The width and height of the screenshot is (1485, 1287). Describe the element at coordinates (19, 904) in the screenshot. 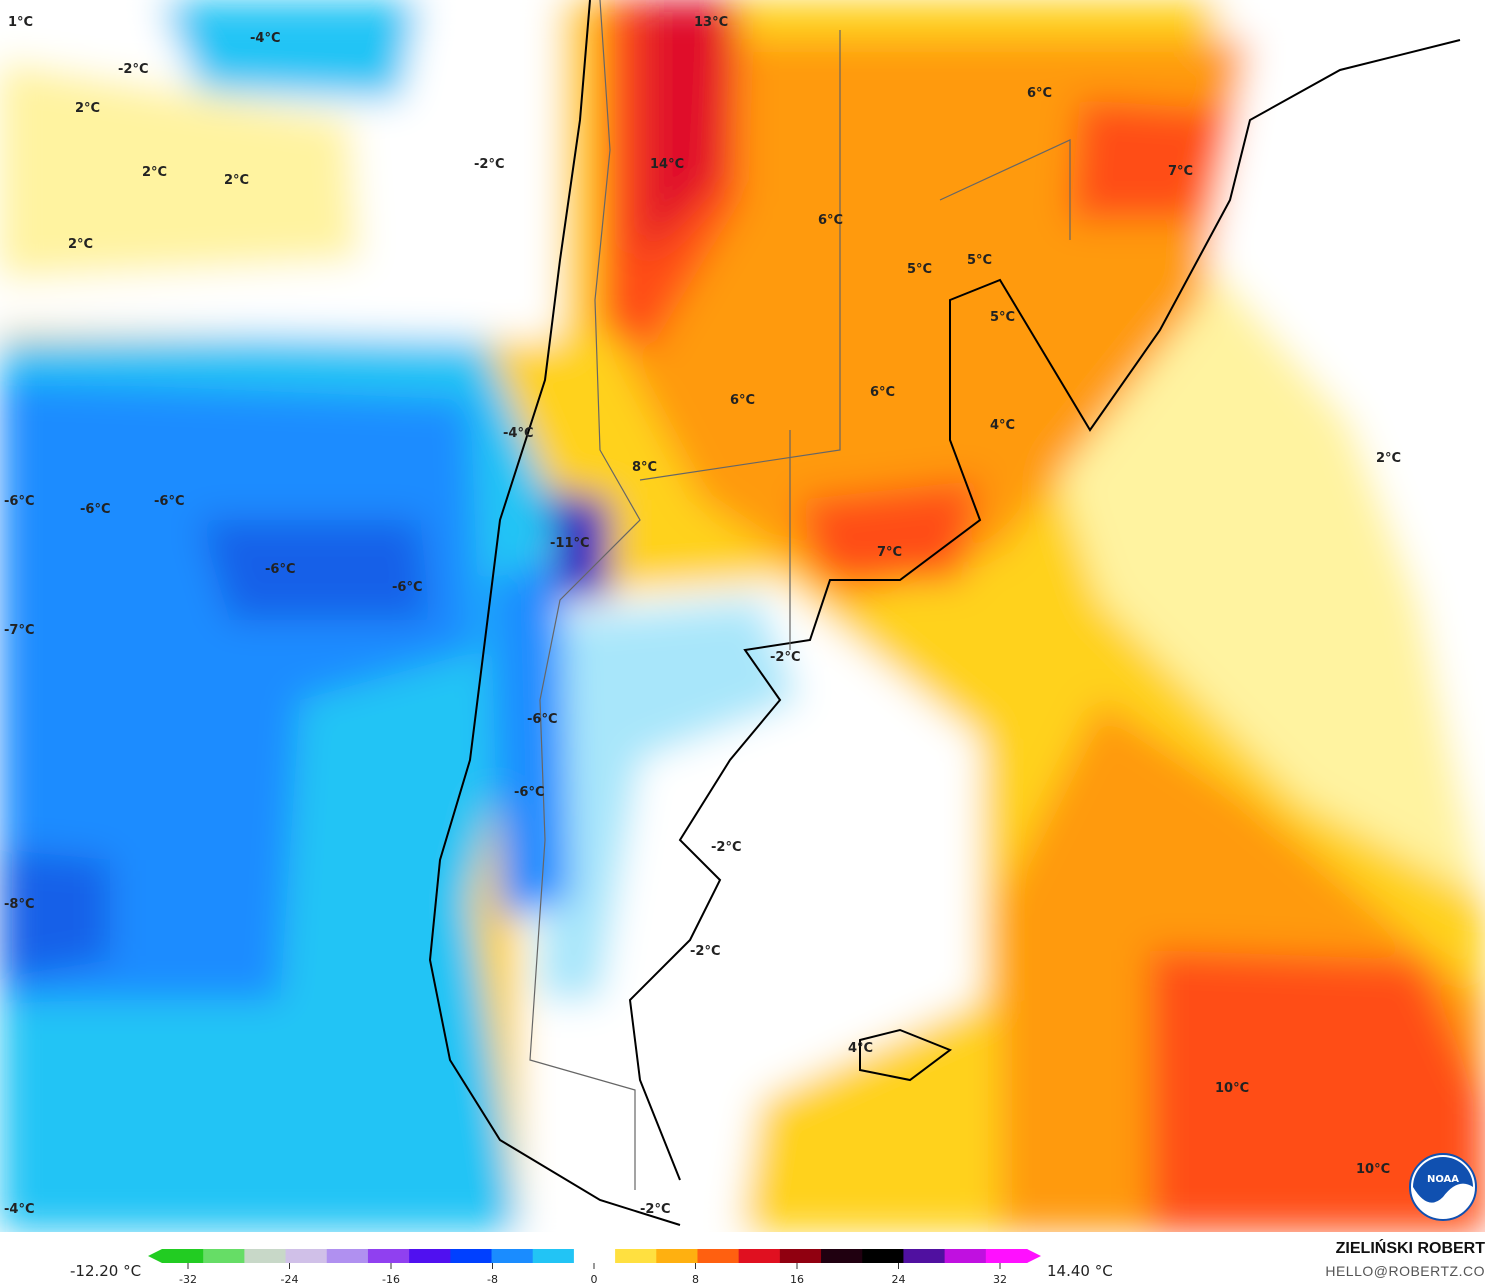

I see `contour-label: -8°C` at that location.